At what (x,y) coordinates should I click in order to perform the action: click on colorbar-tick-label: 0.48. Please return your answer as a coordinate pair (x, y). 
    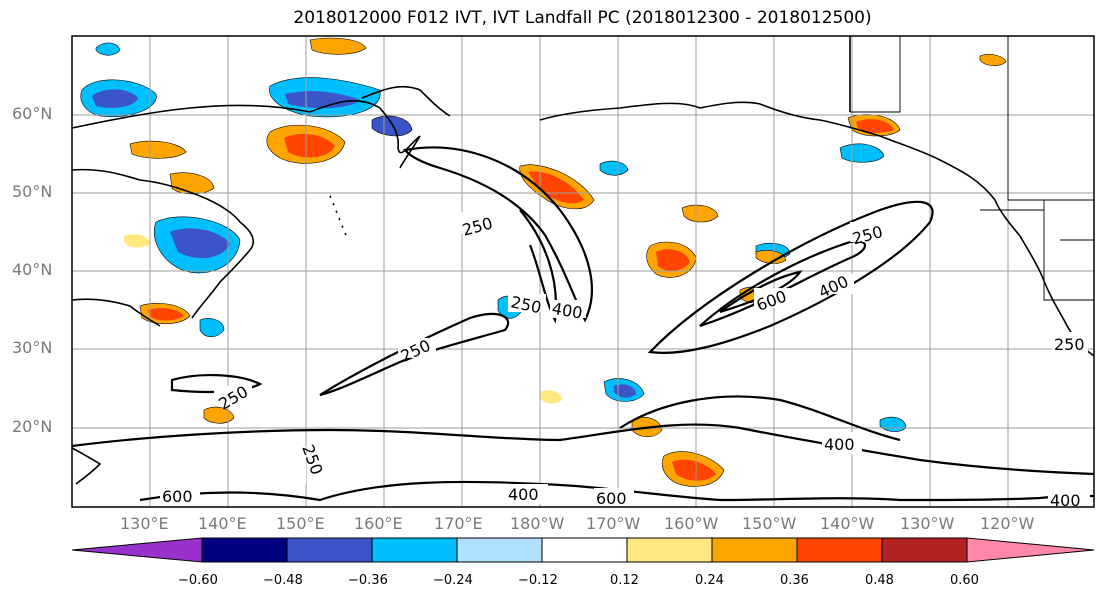
    Looking at the image, I should click on (879, 580).